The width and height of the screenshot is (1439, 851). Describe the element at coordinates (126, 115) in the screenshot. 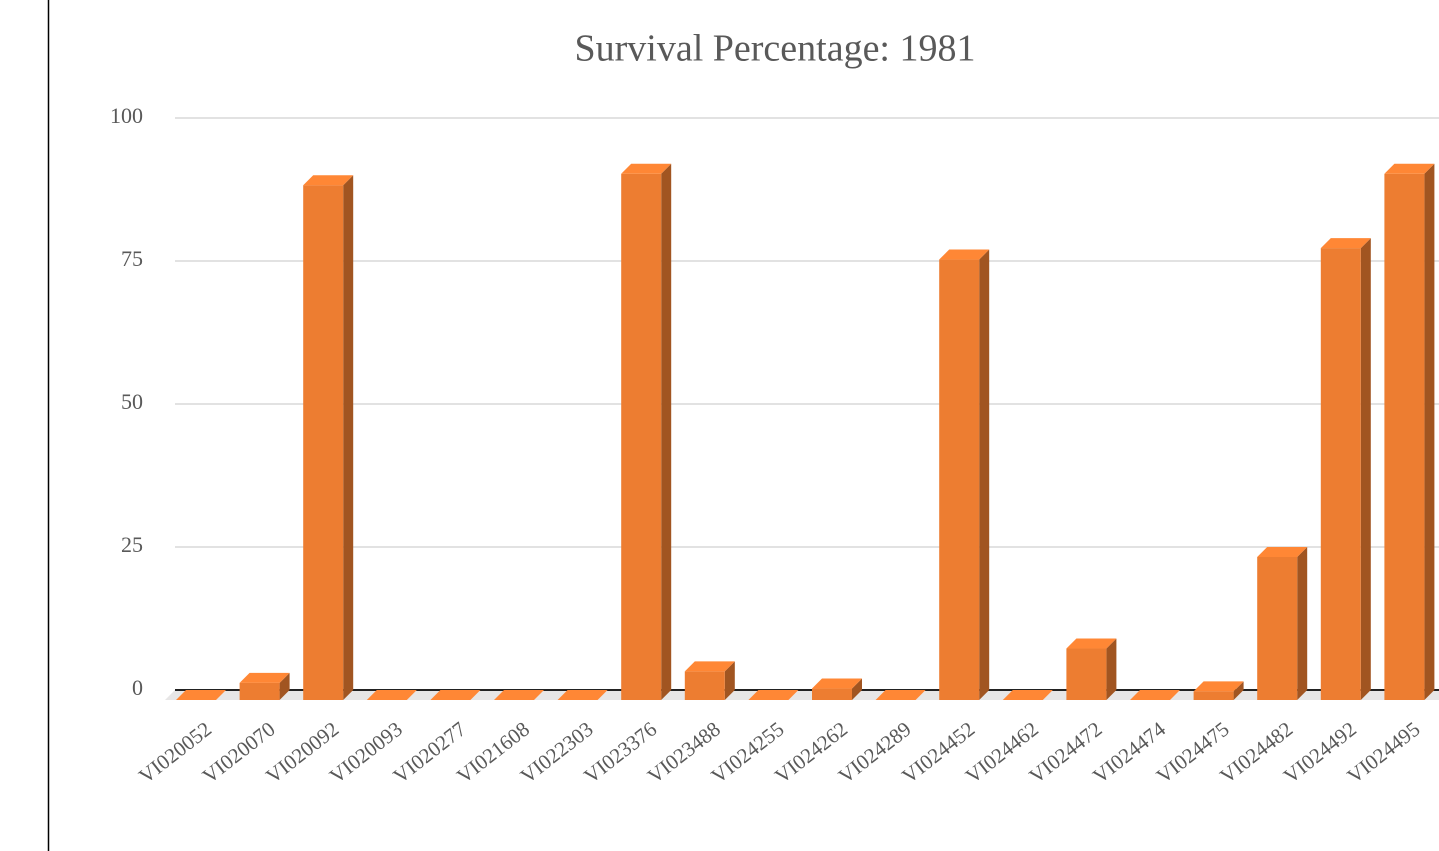

I see `y-tick-label: 100` at that location.